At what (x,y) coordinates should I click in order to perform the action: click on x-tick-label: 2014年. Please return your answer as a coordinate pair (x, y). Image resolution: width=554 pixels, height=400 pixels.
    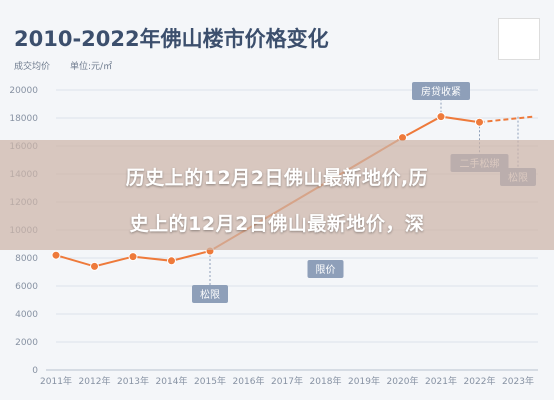
    Looking at the image, I should click on (172, 381).